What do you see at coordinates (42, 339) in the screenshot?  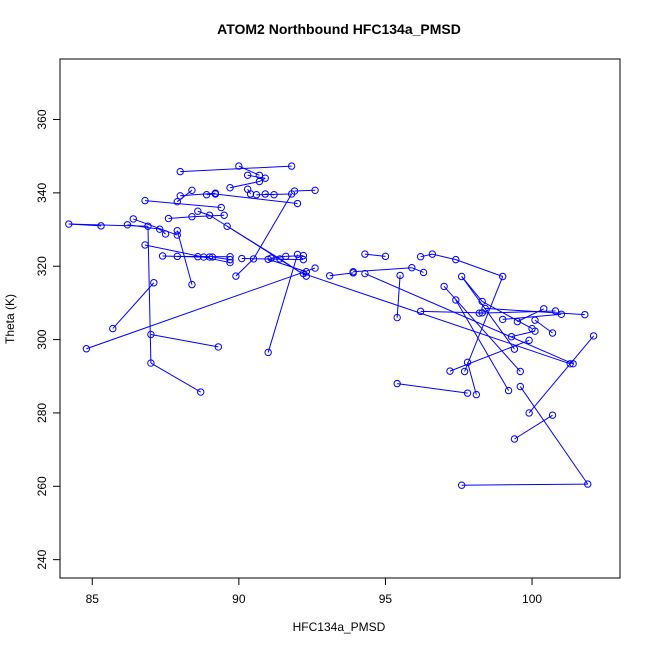 I see `y-tick-label: 300` at bounding box center [42, 339].